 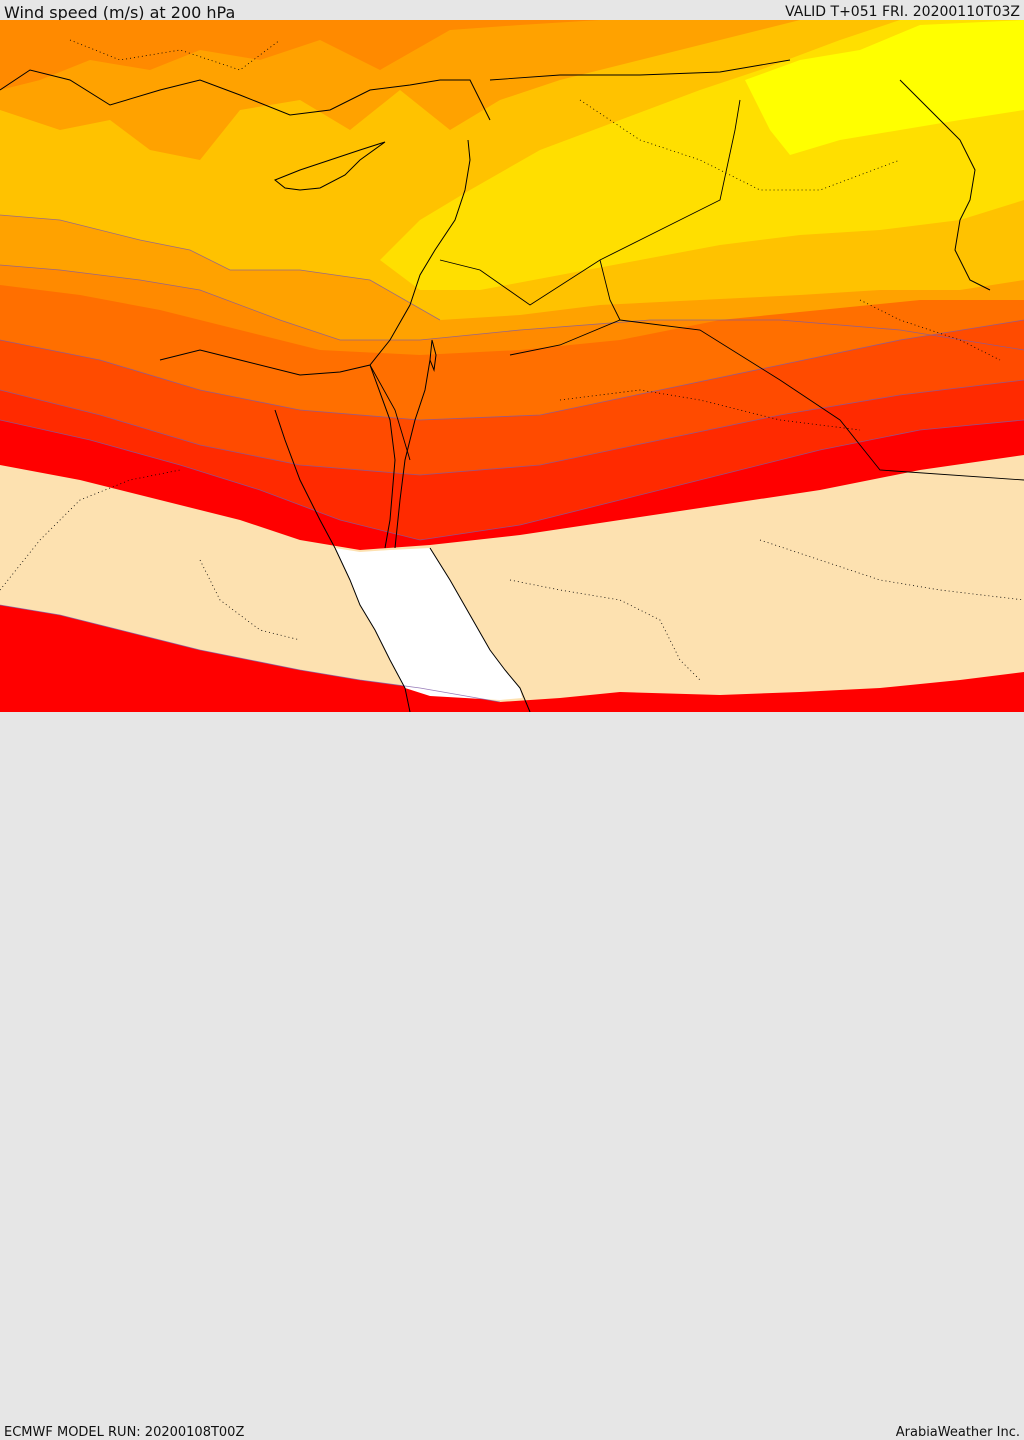 I want to click on sinai-east, so click(x=382, y=456).